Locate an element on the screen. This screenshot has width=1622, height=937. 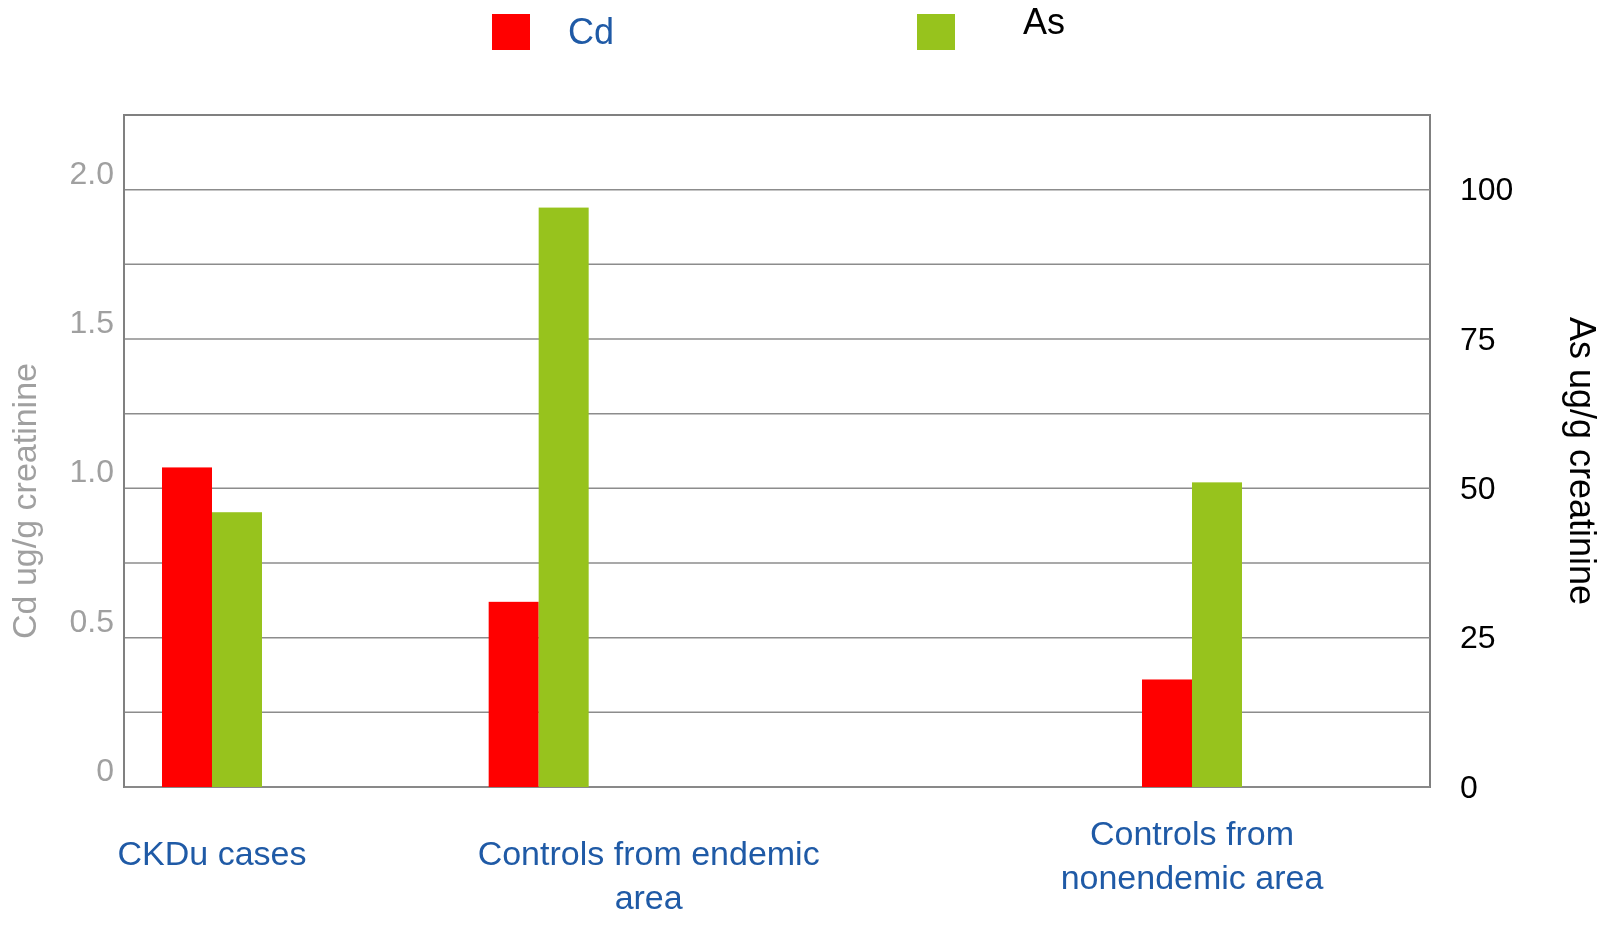
text: 2.0 is located at coordinates (91, 172).